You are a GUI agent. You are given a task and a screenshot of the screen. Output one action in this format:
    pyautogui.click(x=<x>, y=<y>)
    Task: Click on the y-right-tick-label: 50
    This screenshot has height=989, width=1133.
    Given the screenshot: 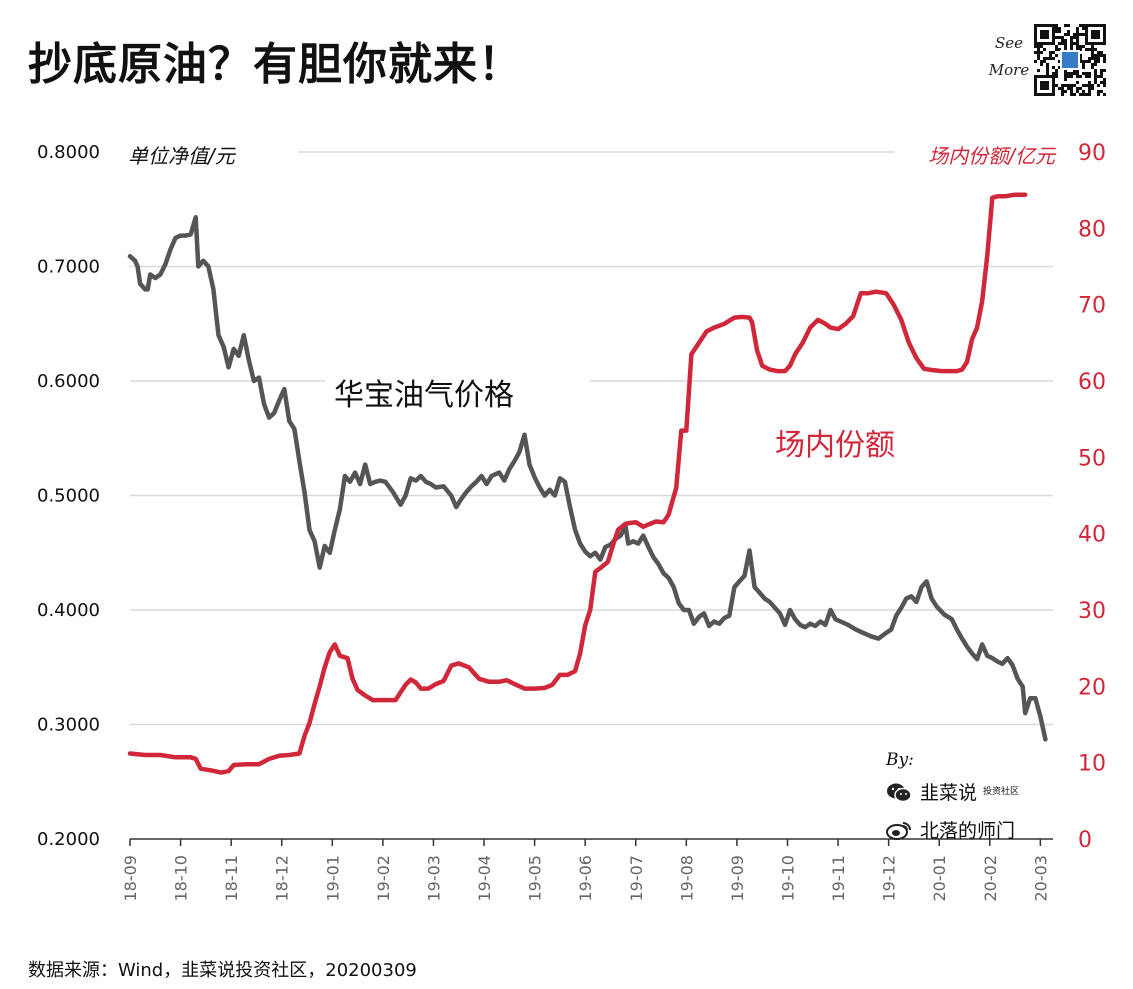 What is the action you would take?
    pyautogui.click(x=1092, y=458)
    